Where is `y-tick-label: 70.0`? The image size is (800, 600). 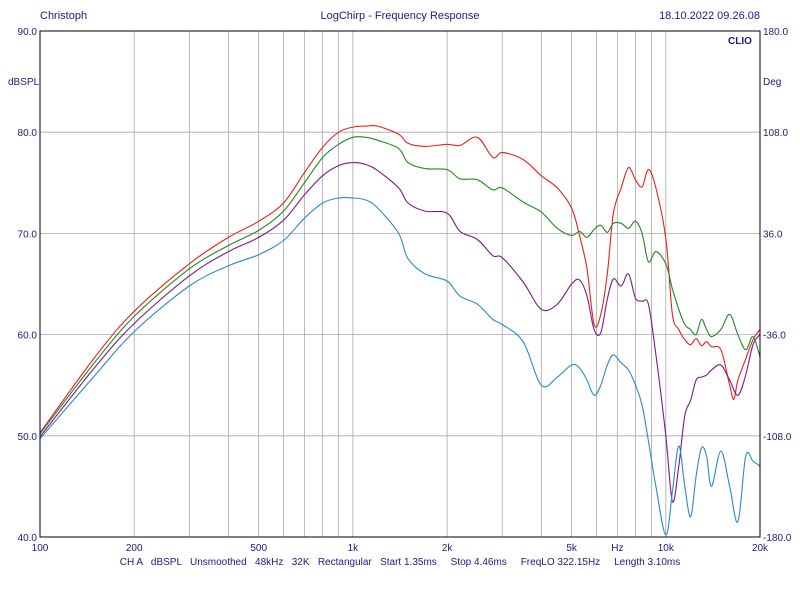 y-tick-label: 70.0 is located at coordinates (28, 234).